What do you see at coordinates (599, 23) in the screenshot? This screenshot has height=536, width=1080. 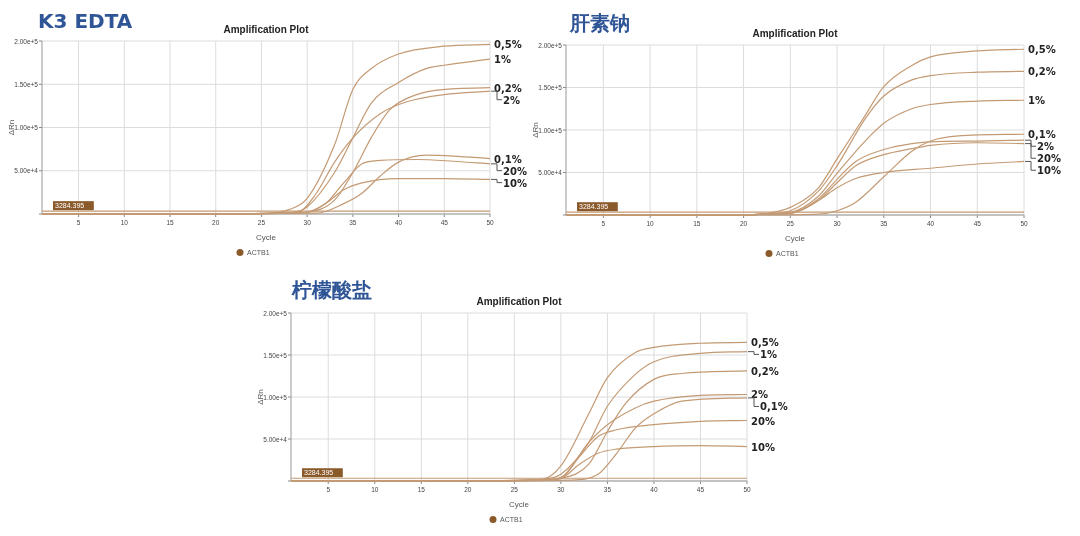 I see `chart-title: 肝素钠` at bounding box center [599, 23].